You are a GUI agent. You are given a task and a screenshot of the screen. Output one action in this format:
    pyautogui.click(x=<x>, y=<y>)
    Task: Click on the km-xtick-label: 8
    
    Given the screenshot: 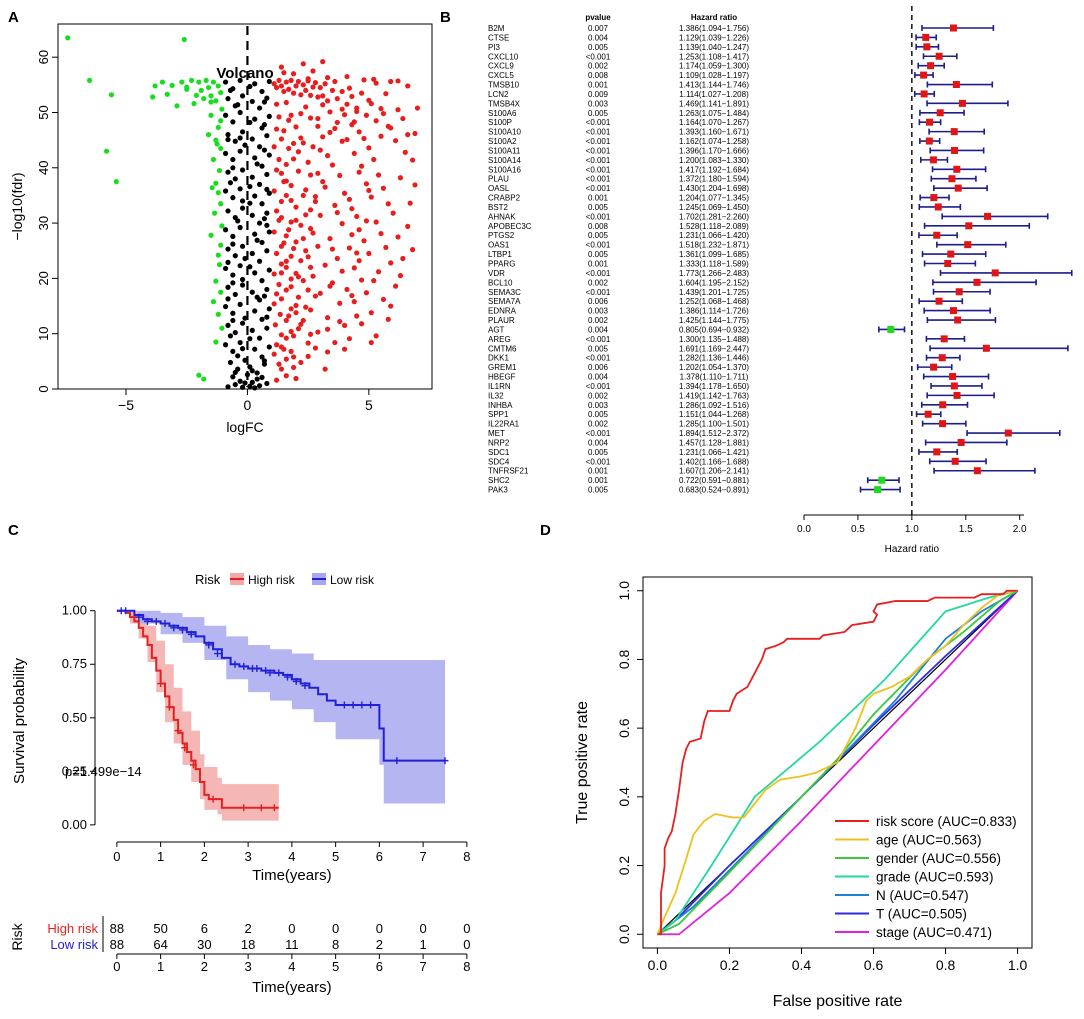 What is the action you would take?
    pyautogui.click(x=466, y=856)
    